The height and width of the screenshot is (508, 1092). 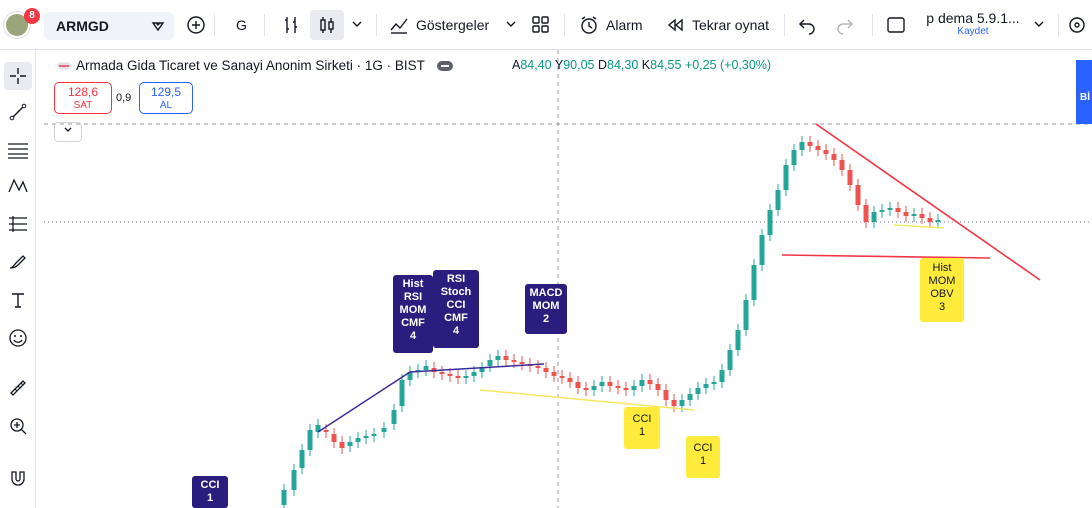 What do you see at coordinates (642, 428) in the screenshot?
I see `signal-label-cci-a: CCI 1` at bounding box center [642, 428].